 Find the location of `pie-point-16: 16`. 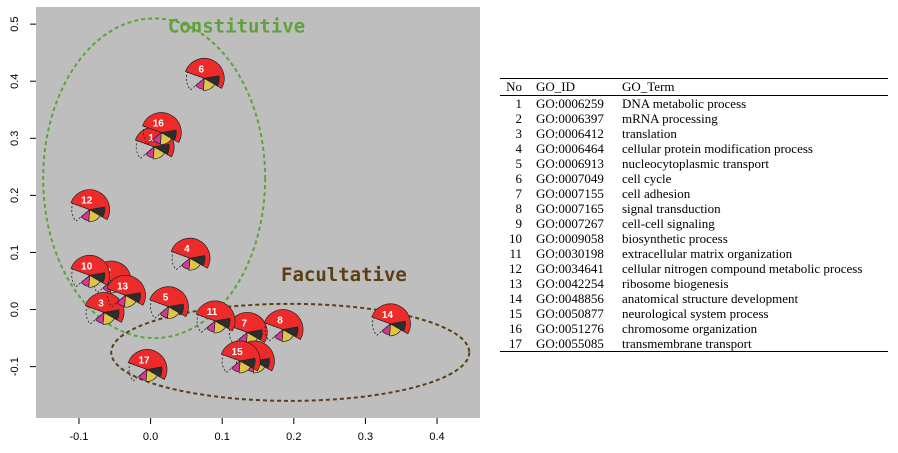

pie-point-16: 16 is located at coordinates (162, 128).